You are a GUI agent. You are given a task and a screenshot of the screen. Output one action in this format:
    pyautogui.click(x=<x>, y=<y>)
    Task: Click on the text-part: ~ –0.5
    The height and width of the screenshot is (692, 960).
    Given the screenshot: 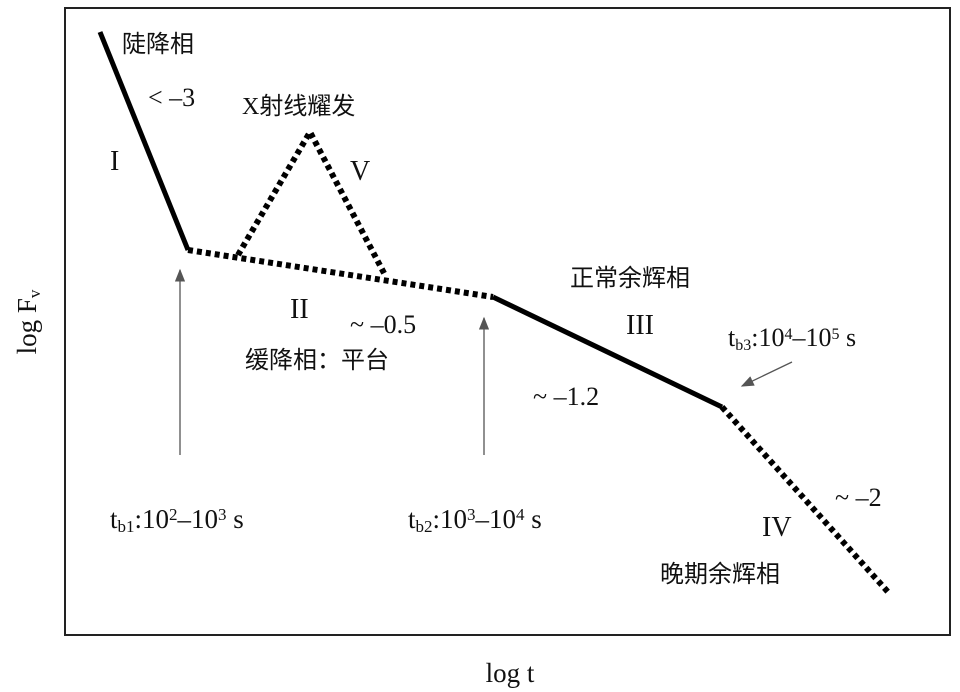 What is the action you would take?
    pyautogui.click(x=383, y=324)
    